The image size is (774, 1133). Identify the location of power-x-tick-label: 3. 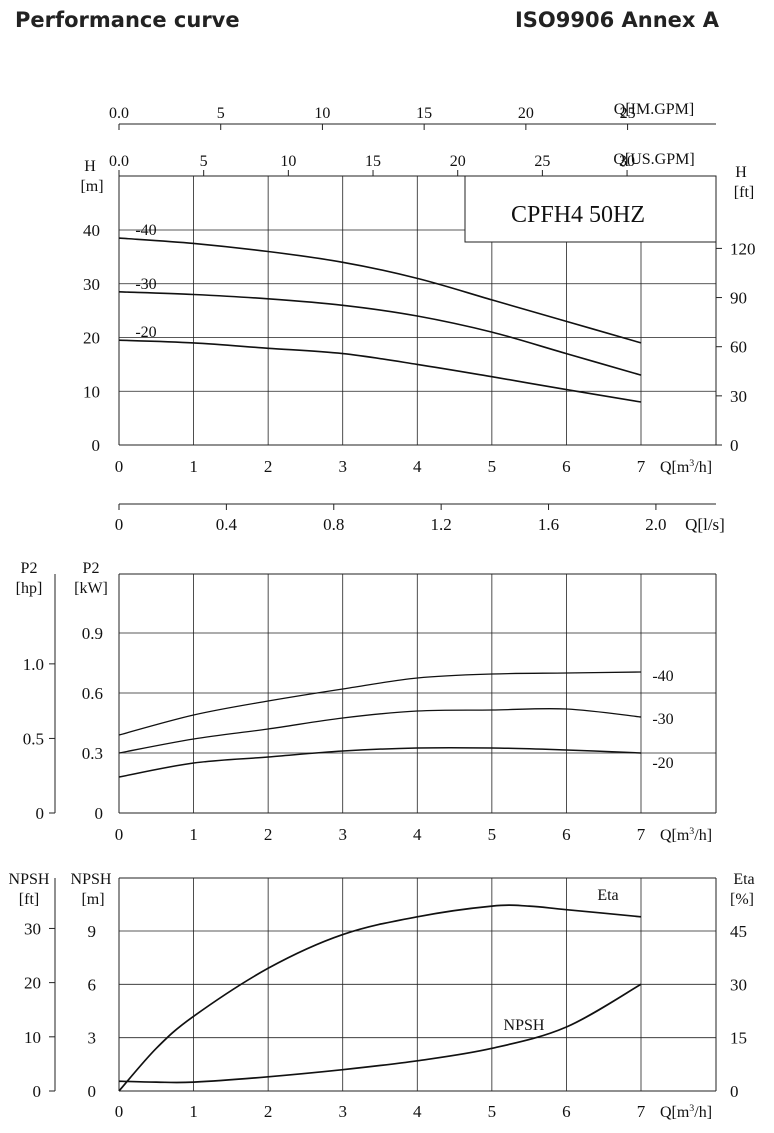
(342, 834).